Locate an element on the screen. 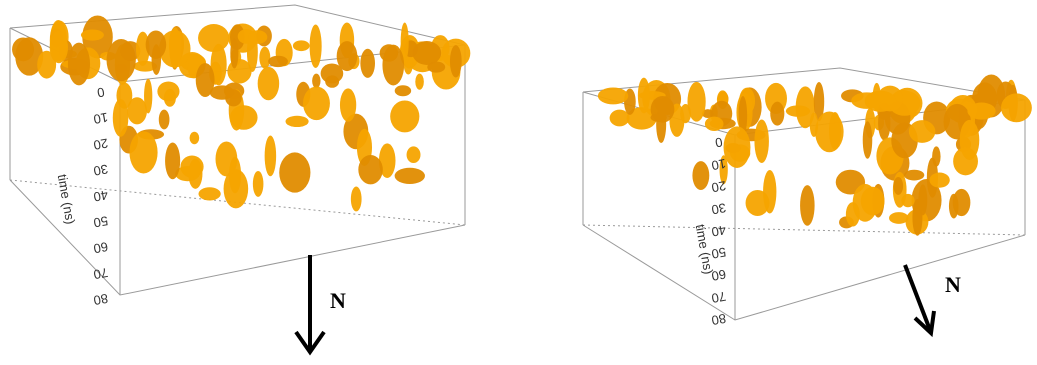 This screenshot has height=365, width=1037. arrow-shaft is located at coordinates (917, 297).